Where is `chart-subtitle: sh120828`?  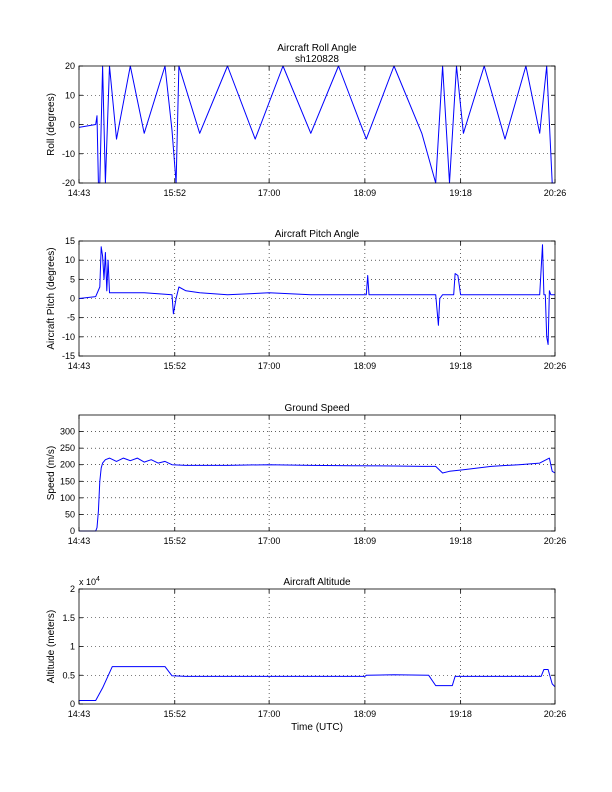
chart-subtitle: sh120828 is located at coordinates (317, 59).